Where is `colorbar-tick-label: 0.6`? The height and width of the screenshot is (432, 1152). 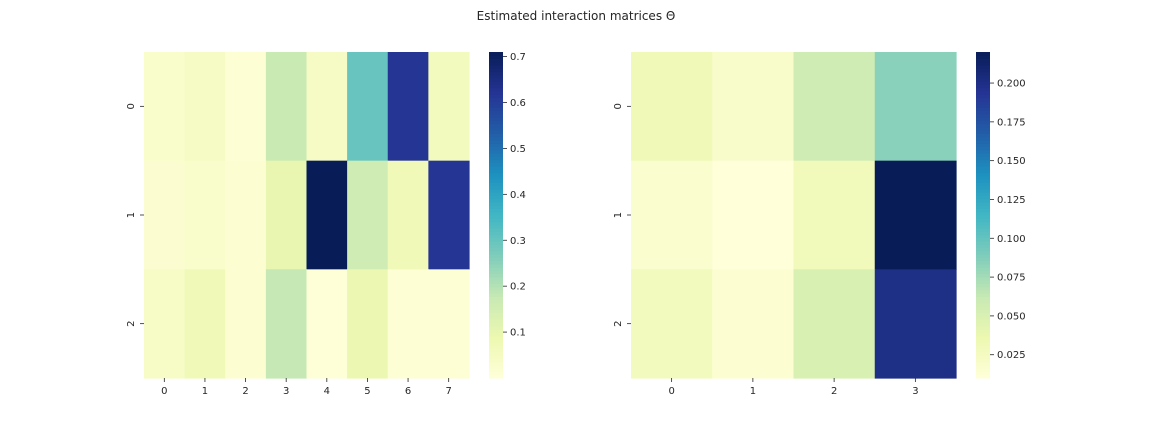
colorbar-tick-label: 0.6 is located at coordinates (518, 103).